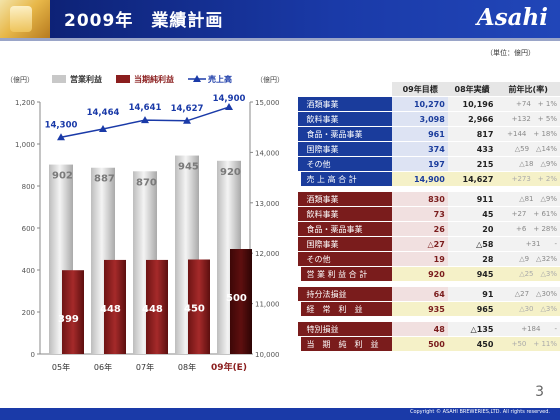 The width and height of the screenshot is (560, 420). What do you see at coordinates (267, 103) in the screenshot?
I see `y-tick-label-right: 15,000` at bounding box center [267, 103].